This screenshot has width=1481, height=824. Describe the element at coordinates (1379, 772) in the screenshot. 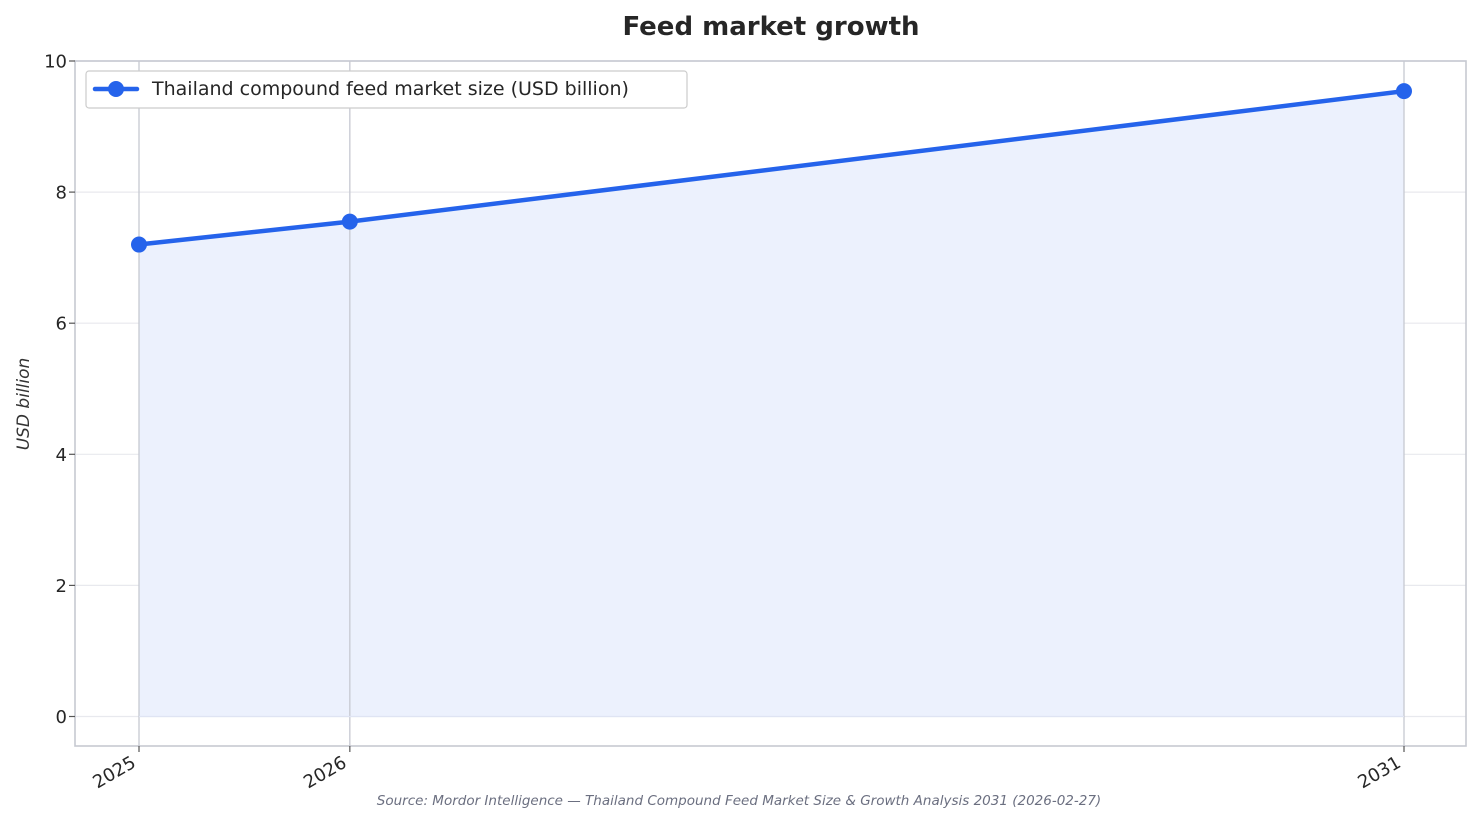

I see `x-tick-label-2031: 2031` at that location.